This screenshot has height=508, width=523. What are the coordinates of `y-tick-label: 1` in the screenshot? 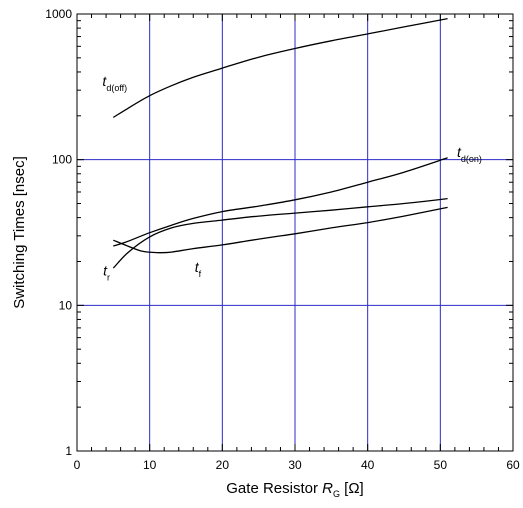 It's located at (68, 451).